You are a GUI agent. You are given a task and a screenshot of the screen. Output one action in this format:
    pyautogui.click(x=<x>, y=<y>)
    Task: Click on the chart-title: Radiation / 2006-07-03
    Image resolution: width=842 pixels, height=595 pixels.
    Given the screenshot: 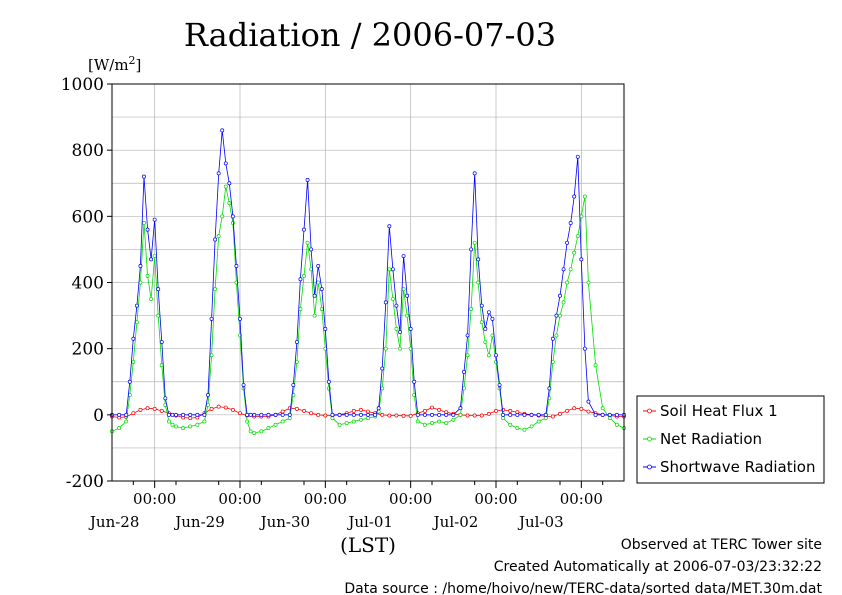 What is the action you would take?
    pyautogui.click(x=370, y=35)
    